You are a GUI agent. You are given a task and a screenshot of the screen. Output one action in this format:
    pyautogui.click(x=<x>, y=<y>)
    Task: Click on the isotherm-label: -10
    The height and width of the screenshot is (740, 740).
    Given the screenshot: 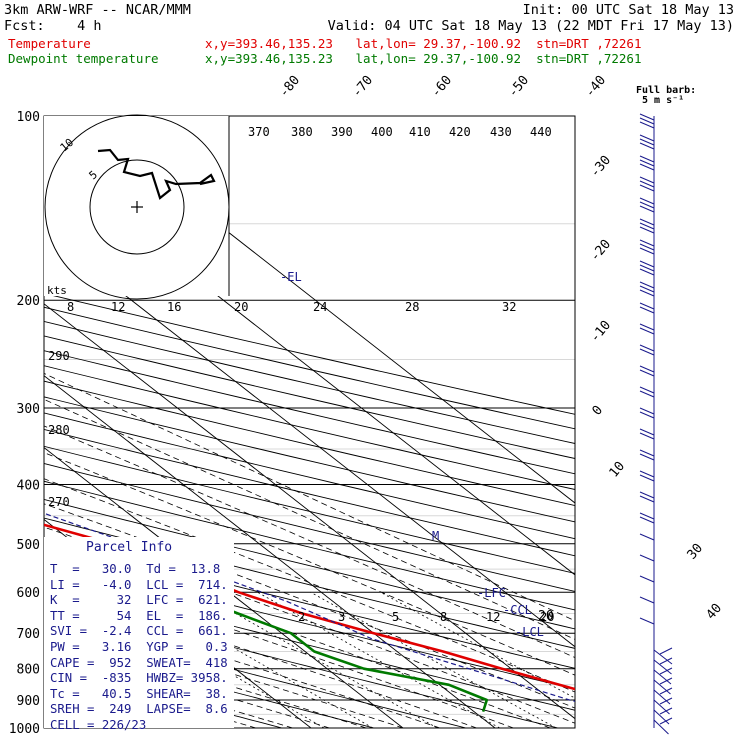 What is the action you would take?
    pyautogui.click(x=601, y=332)
    